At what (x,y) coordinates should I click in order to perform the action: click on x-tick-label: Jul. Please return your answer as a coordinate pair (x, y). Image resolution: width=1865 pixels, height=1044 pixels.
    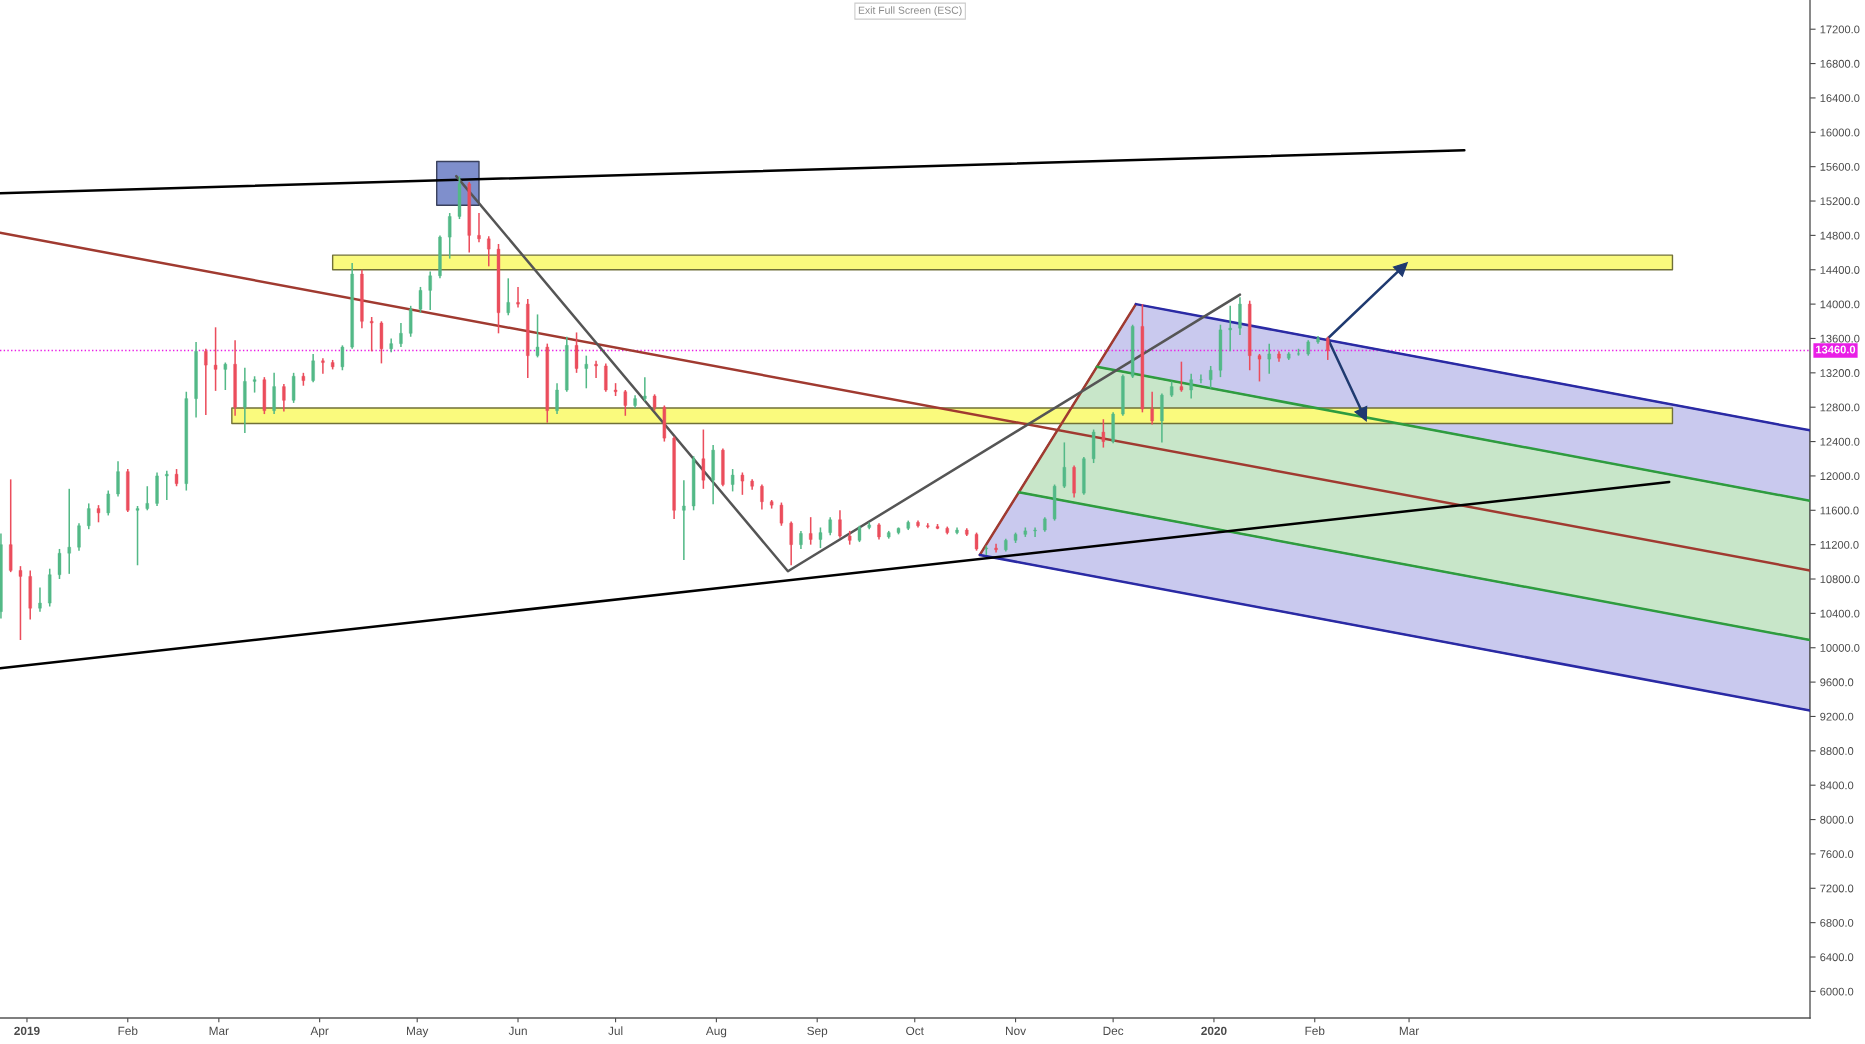
    Looking at the image, I should click on (615, 1030).